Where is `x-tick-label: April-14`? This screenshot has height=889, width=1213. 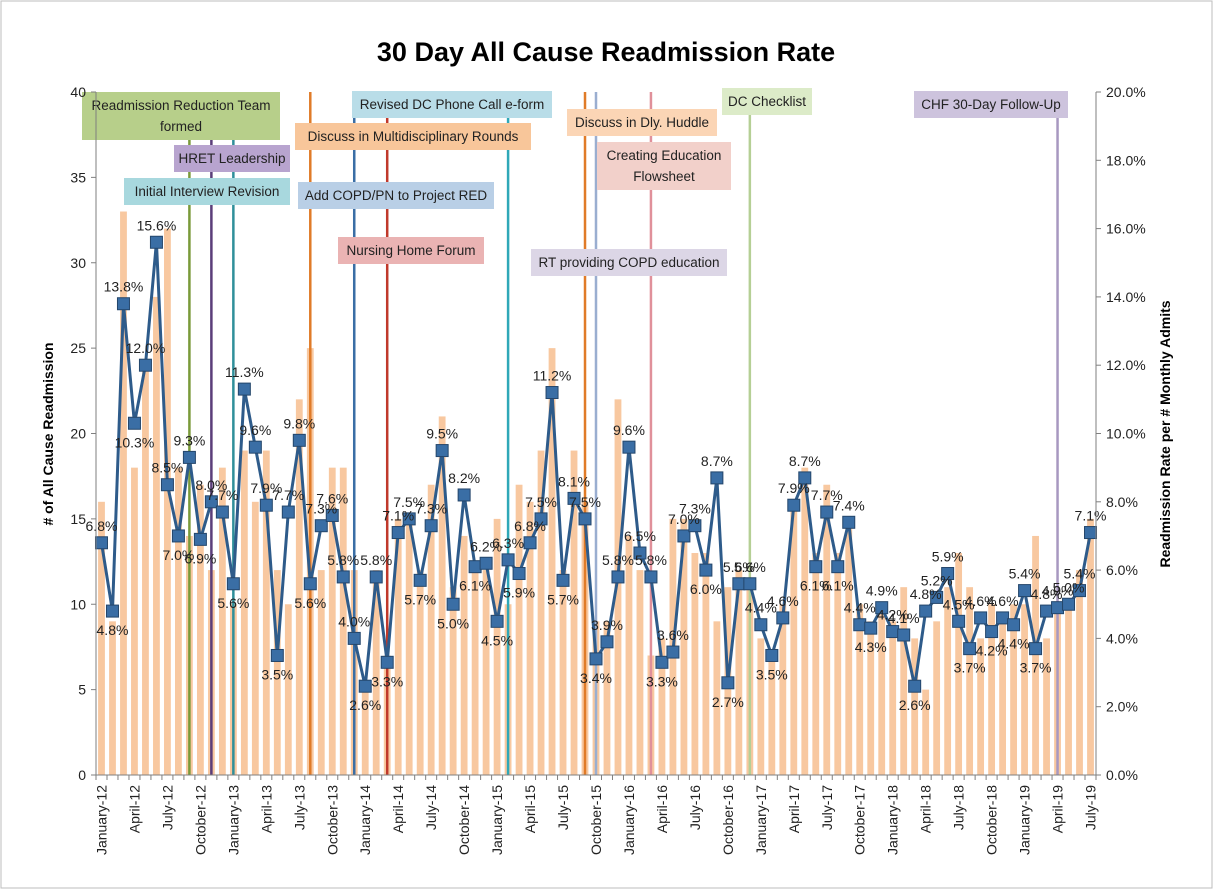 x-tick-label: April-14 is located at coordinates (398, 809).